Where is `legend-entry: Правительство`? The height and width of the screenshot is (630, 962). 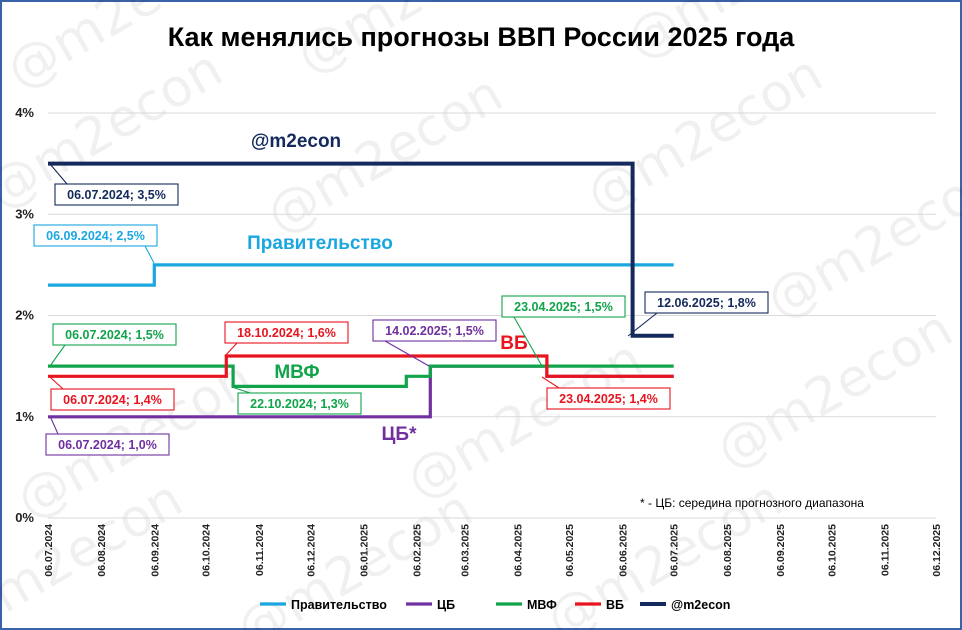 legend-entry: Правительство is located at coordinates (323, 605).